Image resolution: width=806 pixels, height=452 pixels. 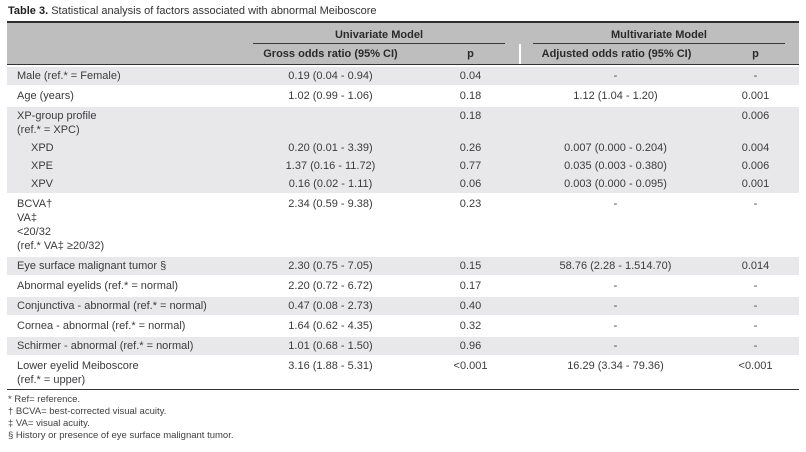 I want to click on cell-gross-odds-ratio: 2.34 (0.59 - 9.38), so click(x=330, y=204).